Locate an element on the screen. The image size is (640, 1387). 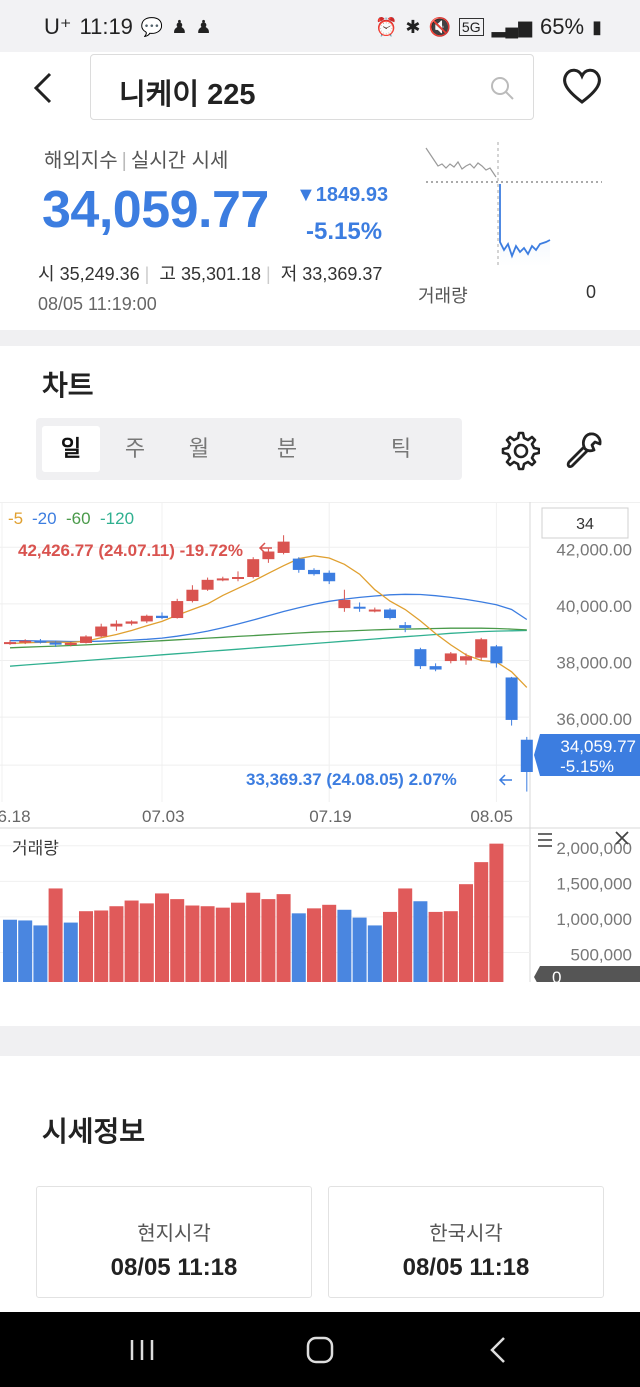
chevron-left-icon is located at coordinates (42, 88).